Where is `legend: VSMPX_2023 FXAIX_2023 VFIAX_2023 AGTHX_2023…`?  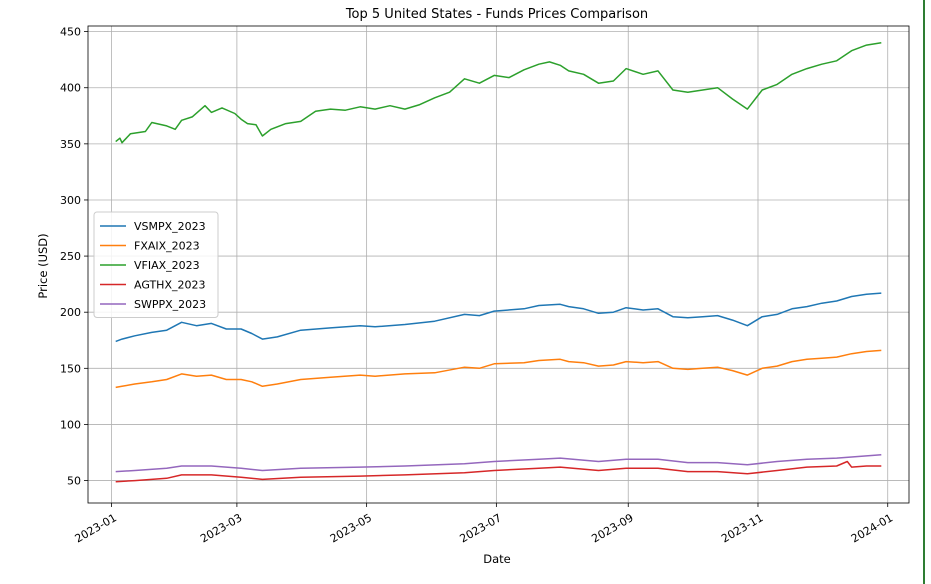 legend: VSMPX_2023 FXAIX_2023 VFIAX_2023 AGTHX_2023… is located at coordinates (156, 264).